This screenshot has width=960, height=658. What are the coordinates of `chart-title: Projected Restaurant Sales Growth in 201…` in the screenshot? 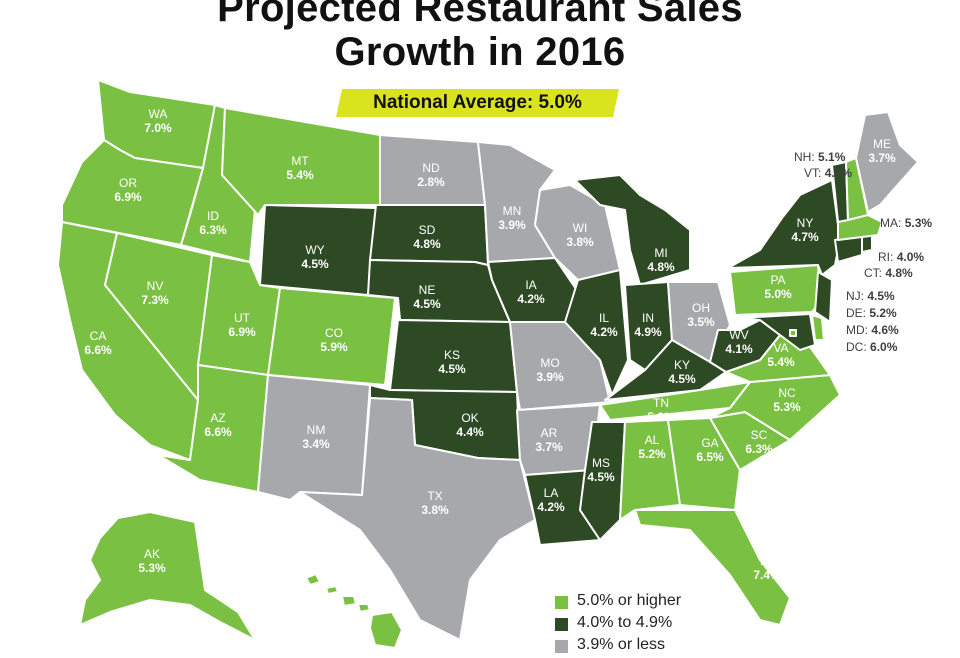 It's located at (480, 37).